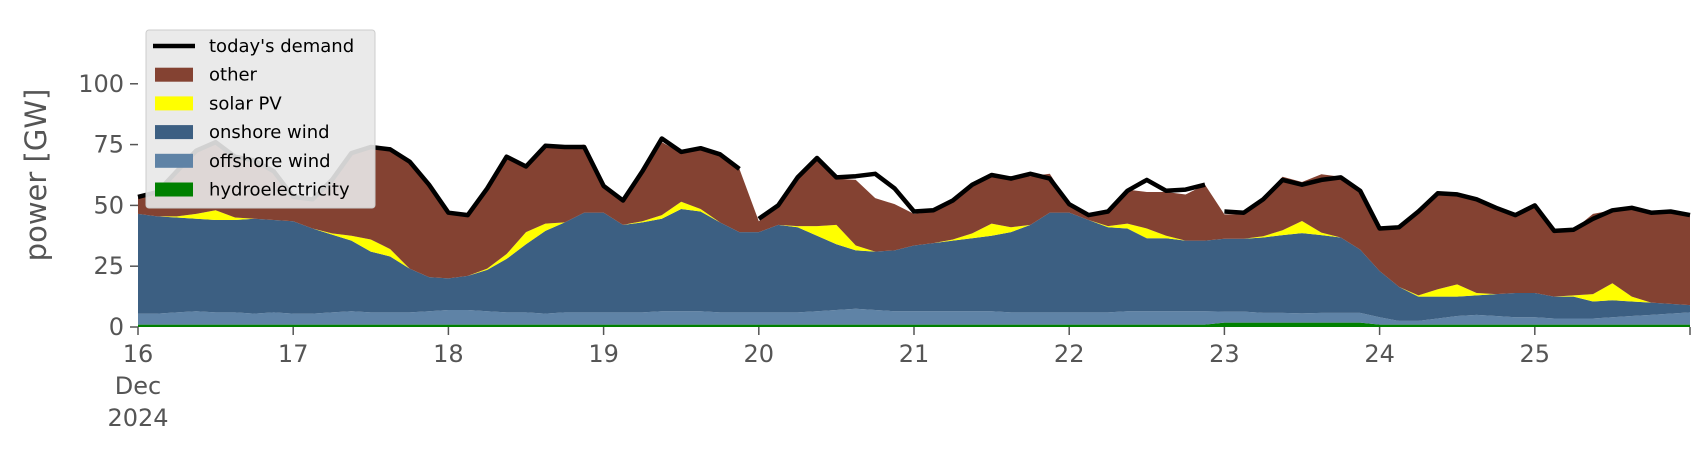 This screenshot has width=1706, height=460. What do you see at coordinates (108, 145) in the screenshot?
I see `y-tick-label: 75` at bounding box center [108, 145].